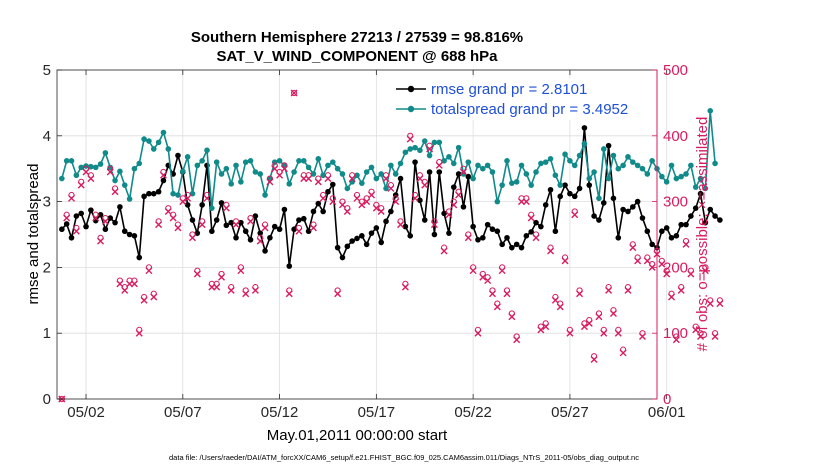 This screenshot has height=470, width=830. What do you see at coordinates (570, 412) in the screenshot?
I see `x-tick-label: 05/27` at bounding box center [570, 412].